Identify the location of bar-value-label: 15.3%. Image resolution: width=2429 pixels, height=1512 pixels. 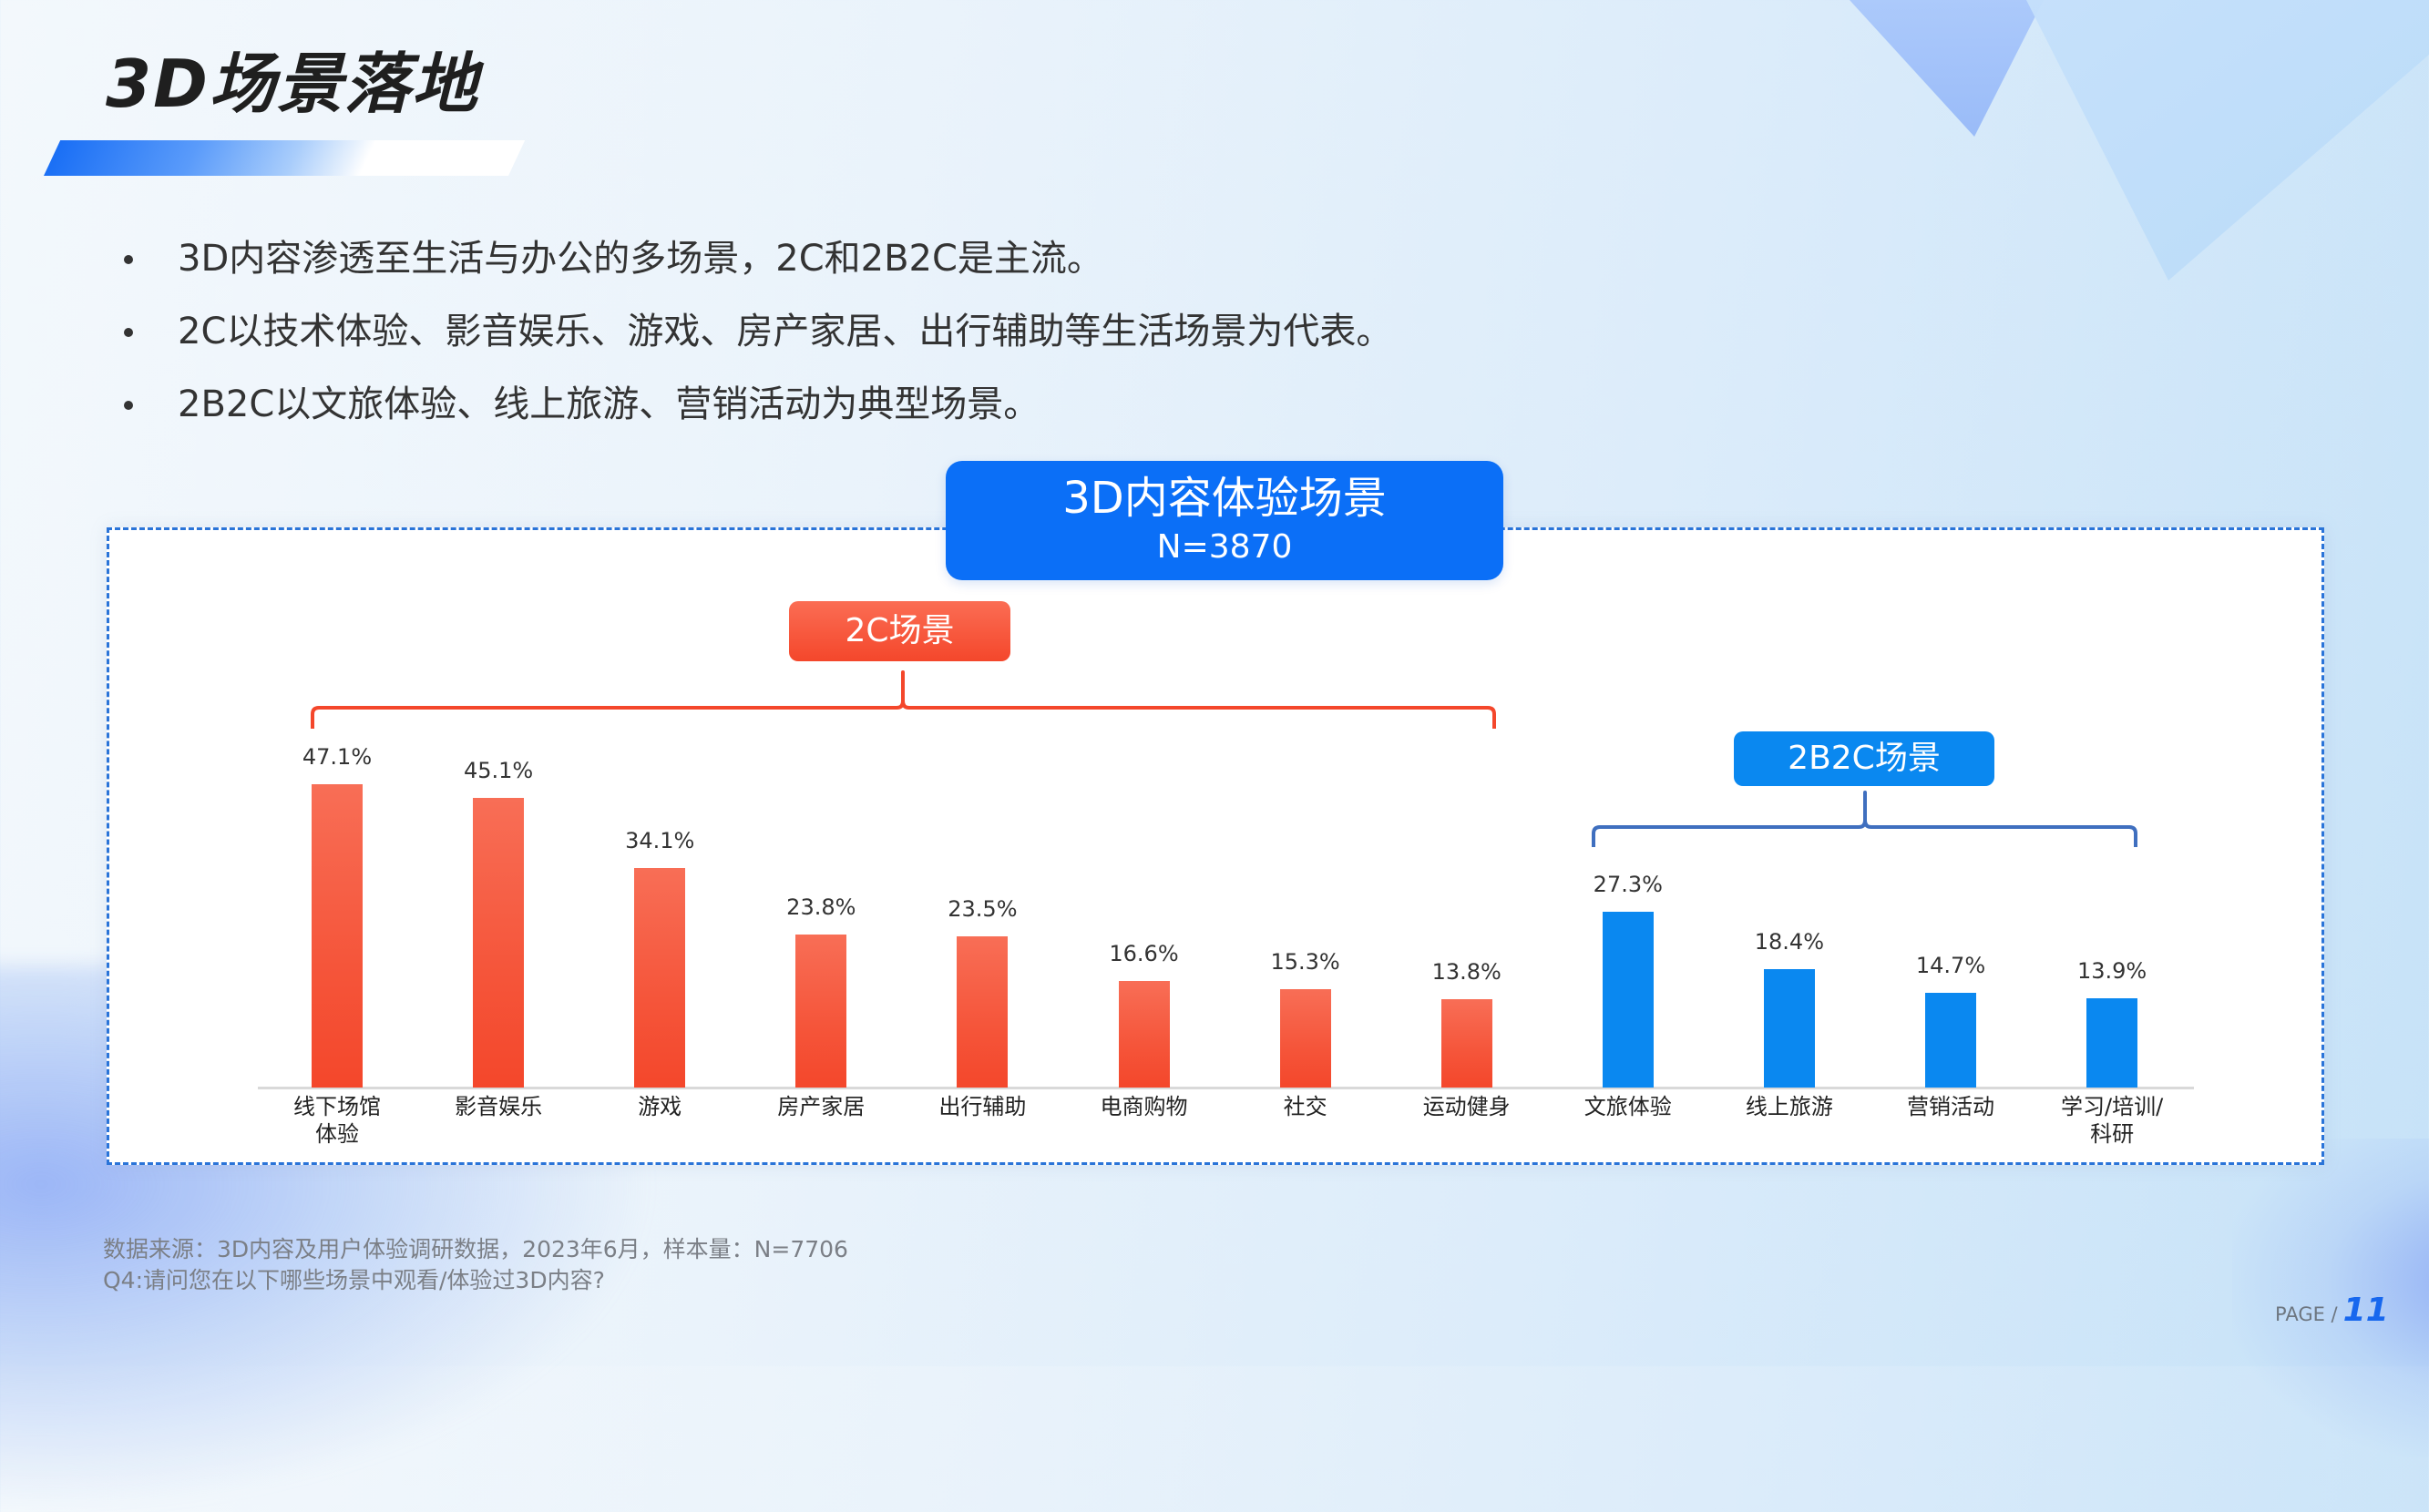
(1305, 961).